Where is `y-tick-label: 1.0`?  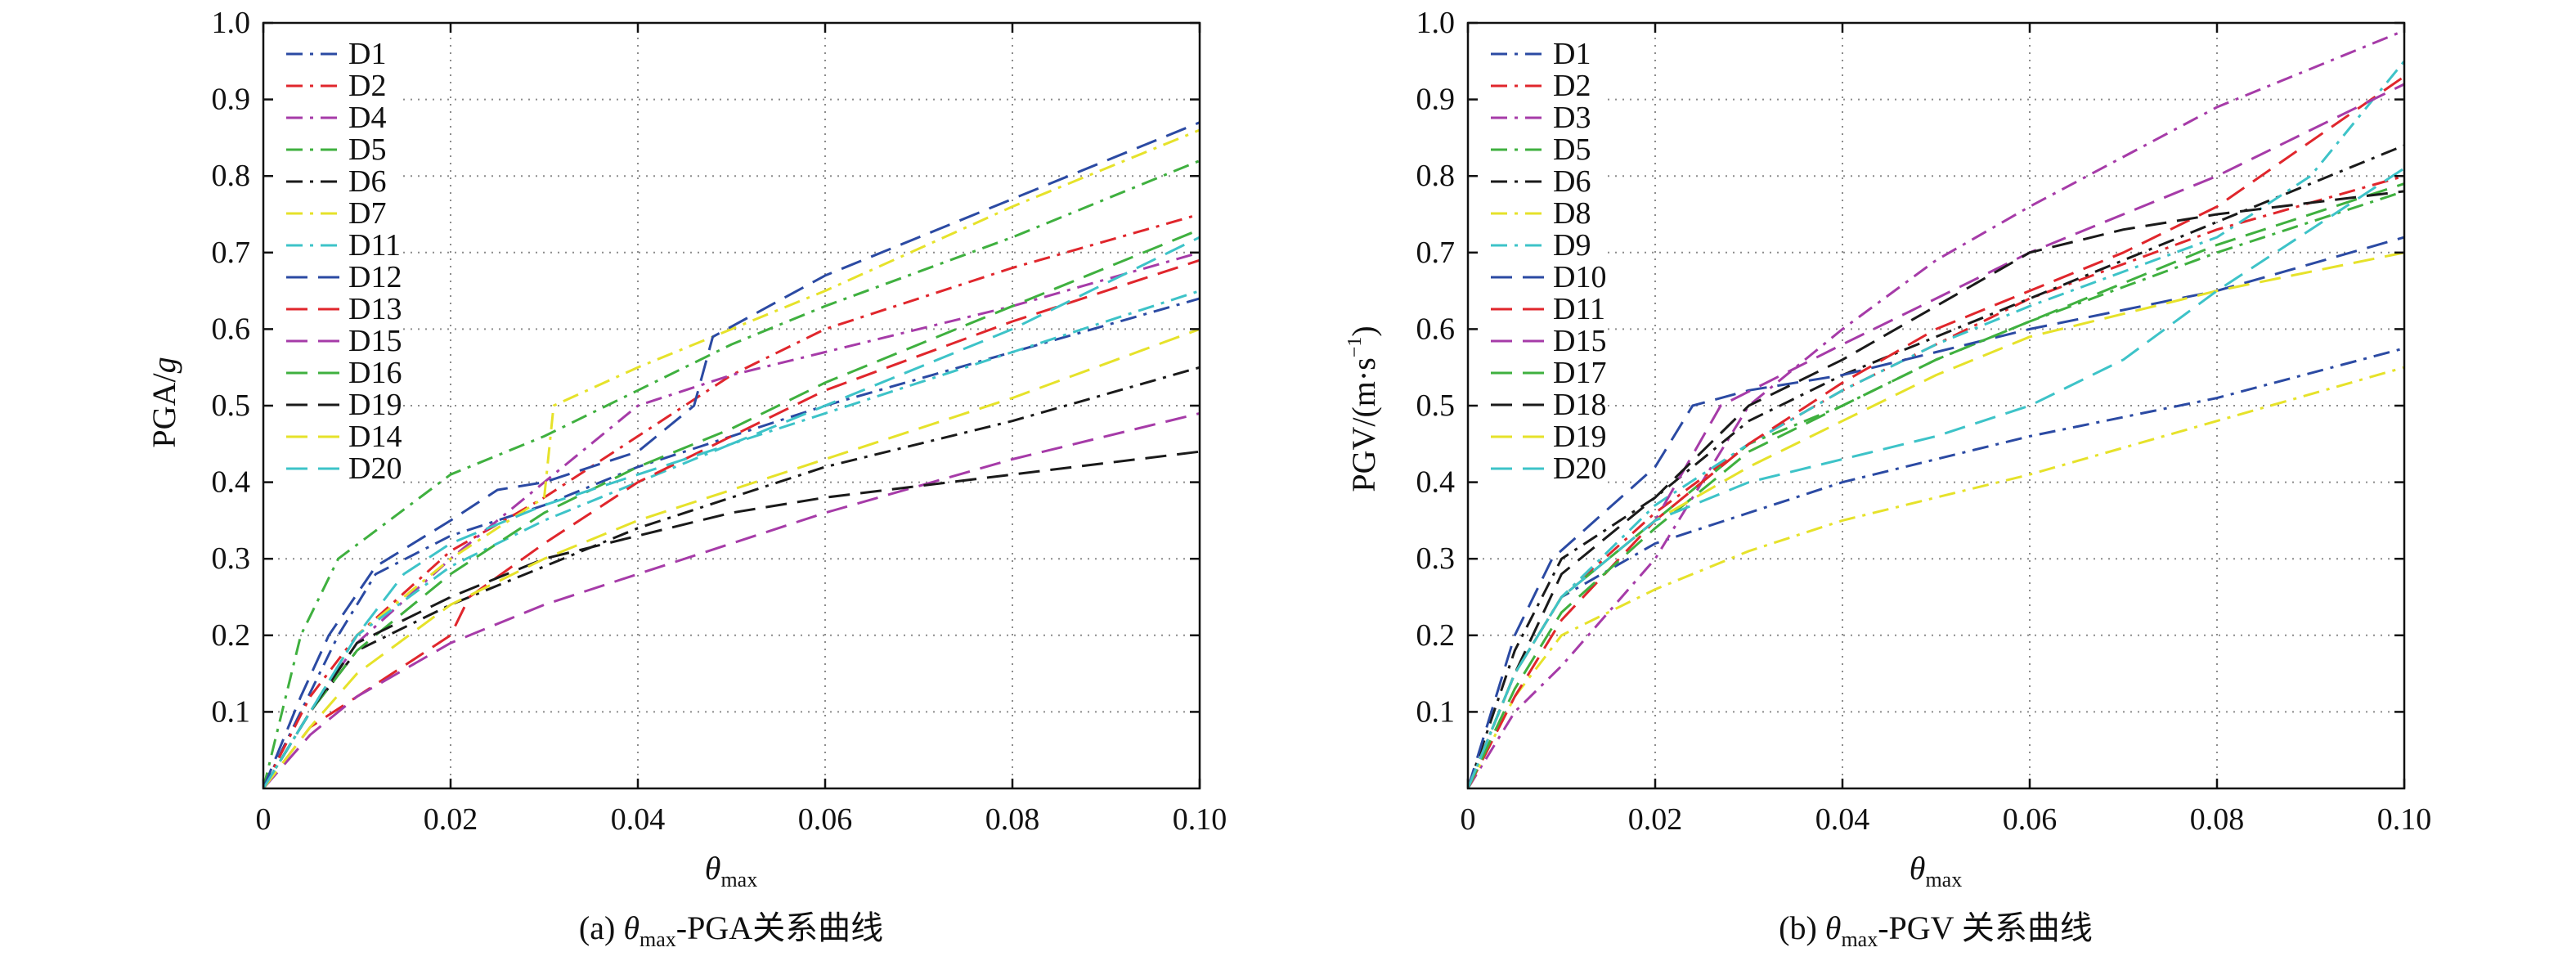 y-tick-label: 1.0 is located at coordinates (231, 23).